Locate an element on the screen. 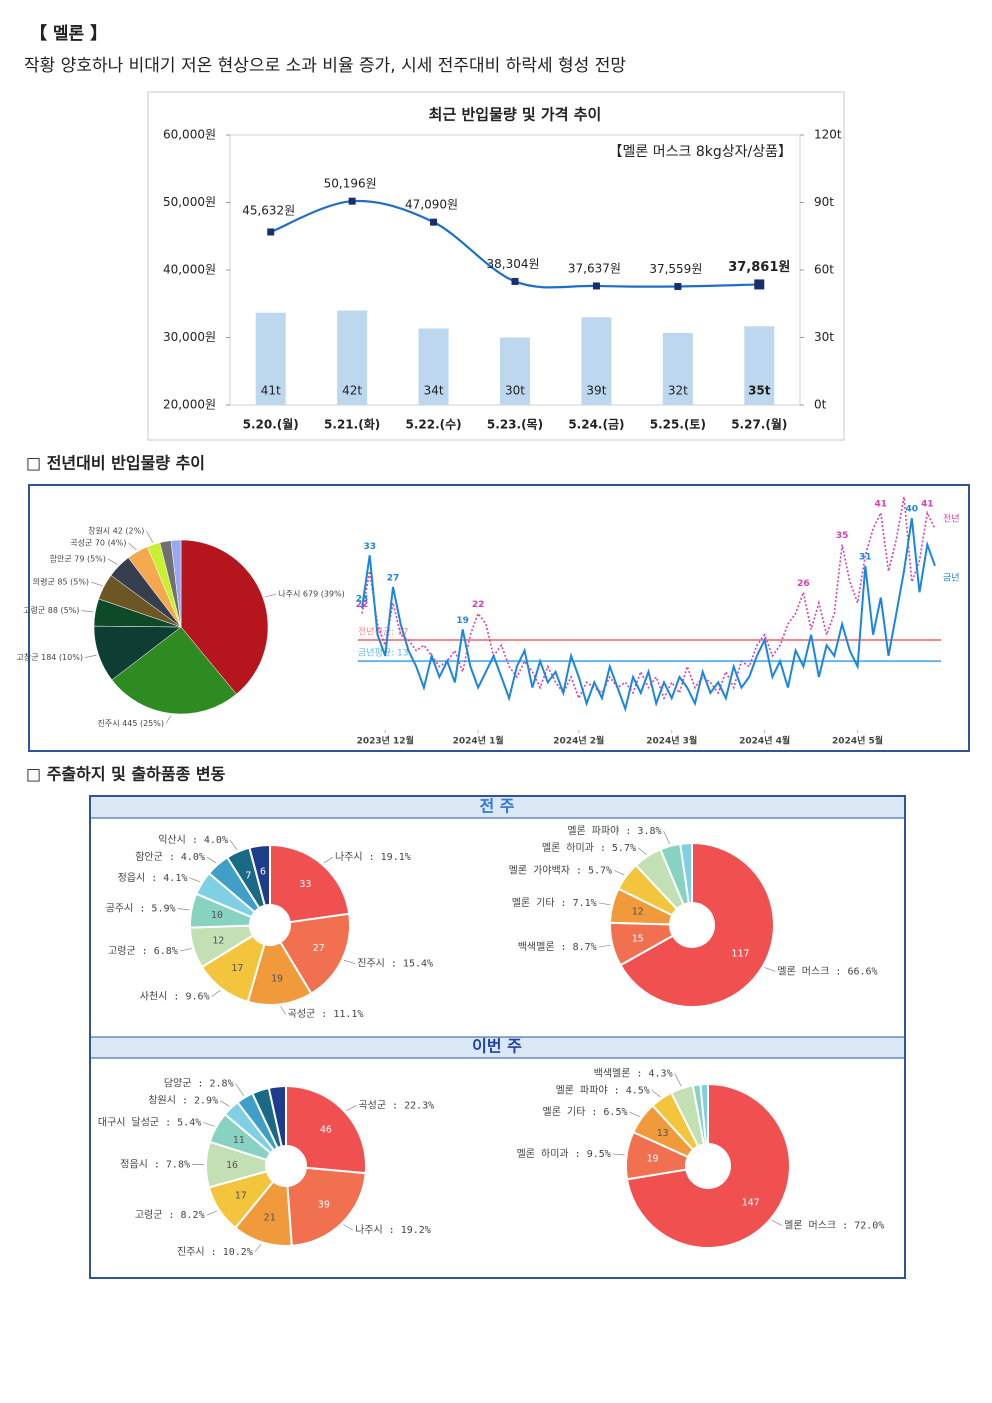  slice-label: 멜론 파파야 : 4.5% is located at coordinates (603, 1090).